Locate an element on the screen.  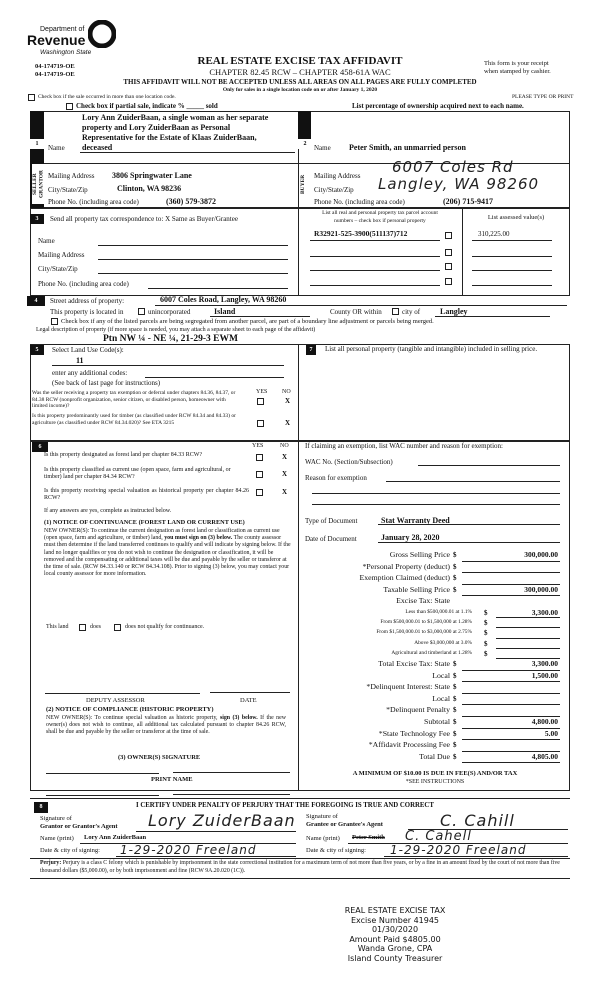
buyer-mailing-label: Mailing Address is located at coordinates (337, 176).